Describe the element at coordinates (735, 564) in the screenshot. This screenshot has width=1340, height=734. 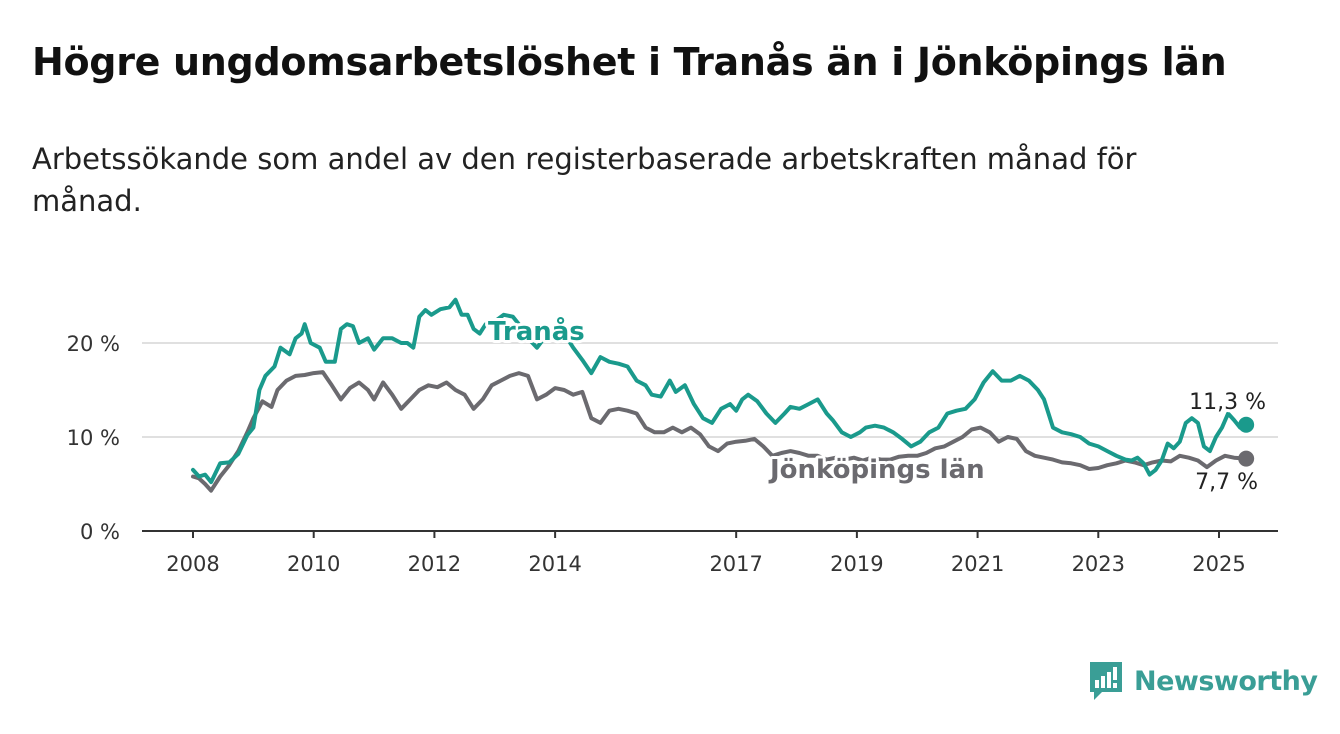
I see `x-tick-label: 2017` at that location.